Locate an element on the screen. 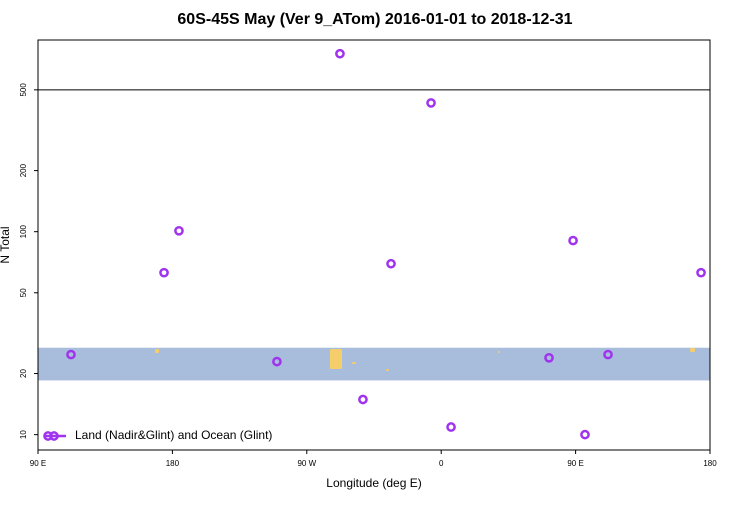 The height and width of the screenshot is (505, 750). x-tick-label: 90 W is located at coordinates (306, 463).